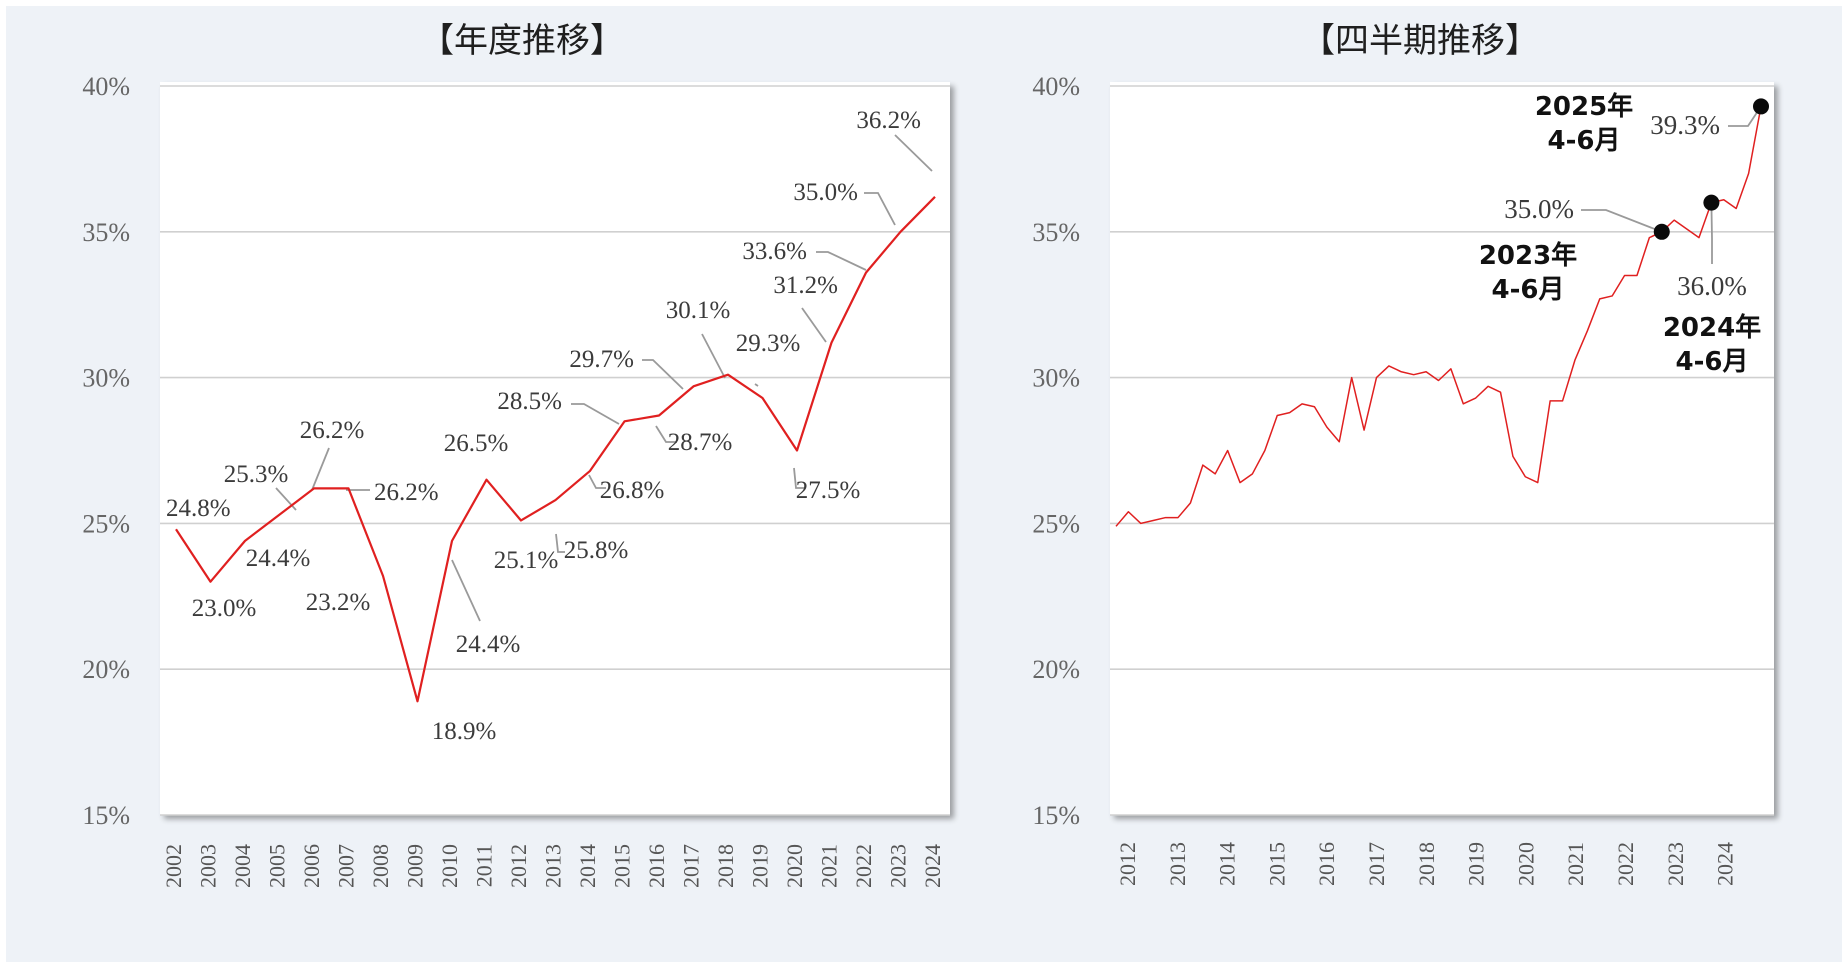  What do you see at coordinates (774, 251) in the screenshot?
I see `data-label: 33.6%` at bounding box center [774, 251].